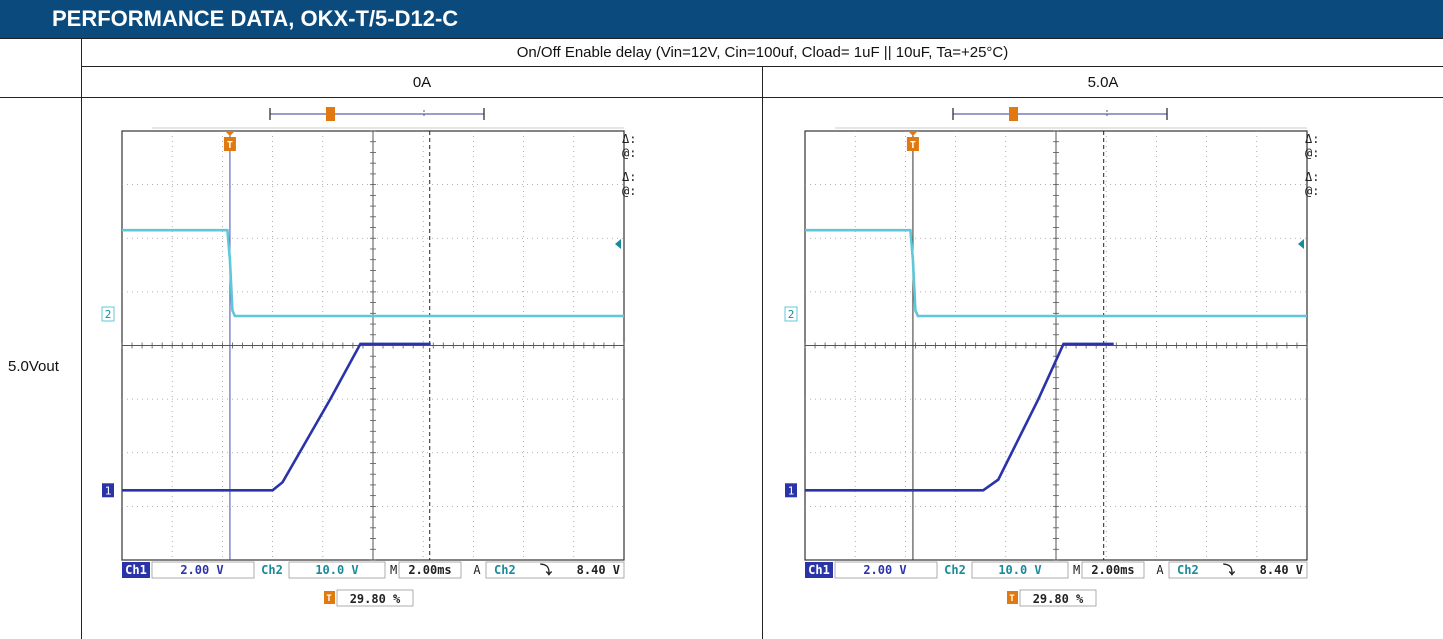 The image size is (1443, 639). I want to click on label-column-divider, so click(81, 338).